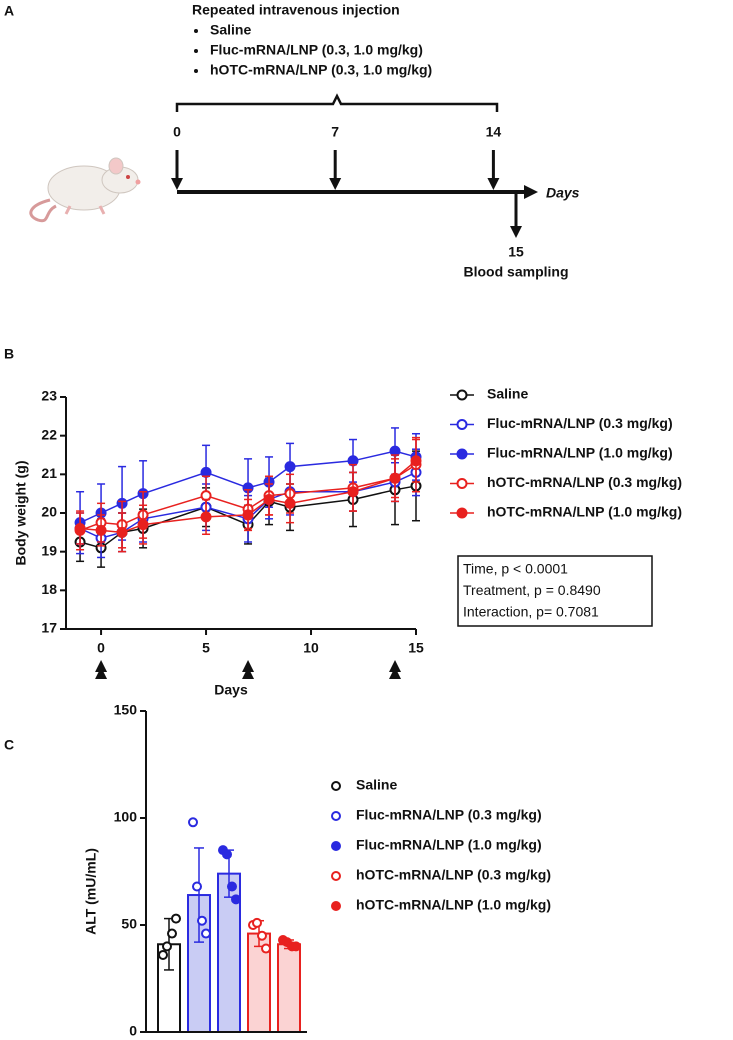 The height and width of the screenshot is (1040, 733). I want to click on sampling-label: Blood sampling, so click(516, 272).